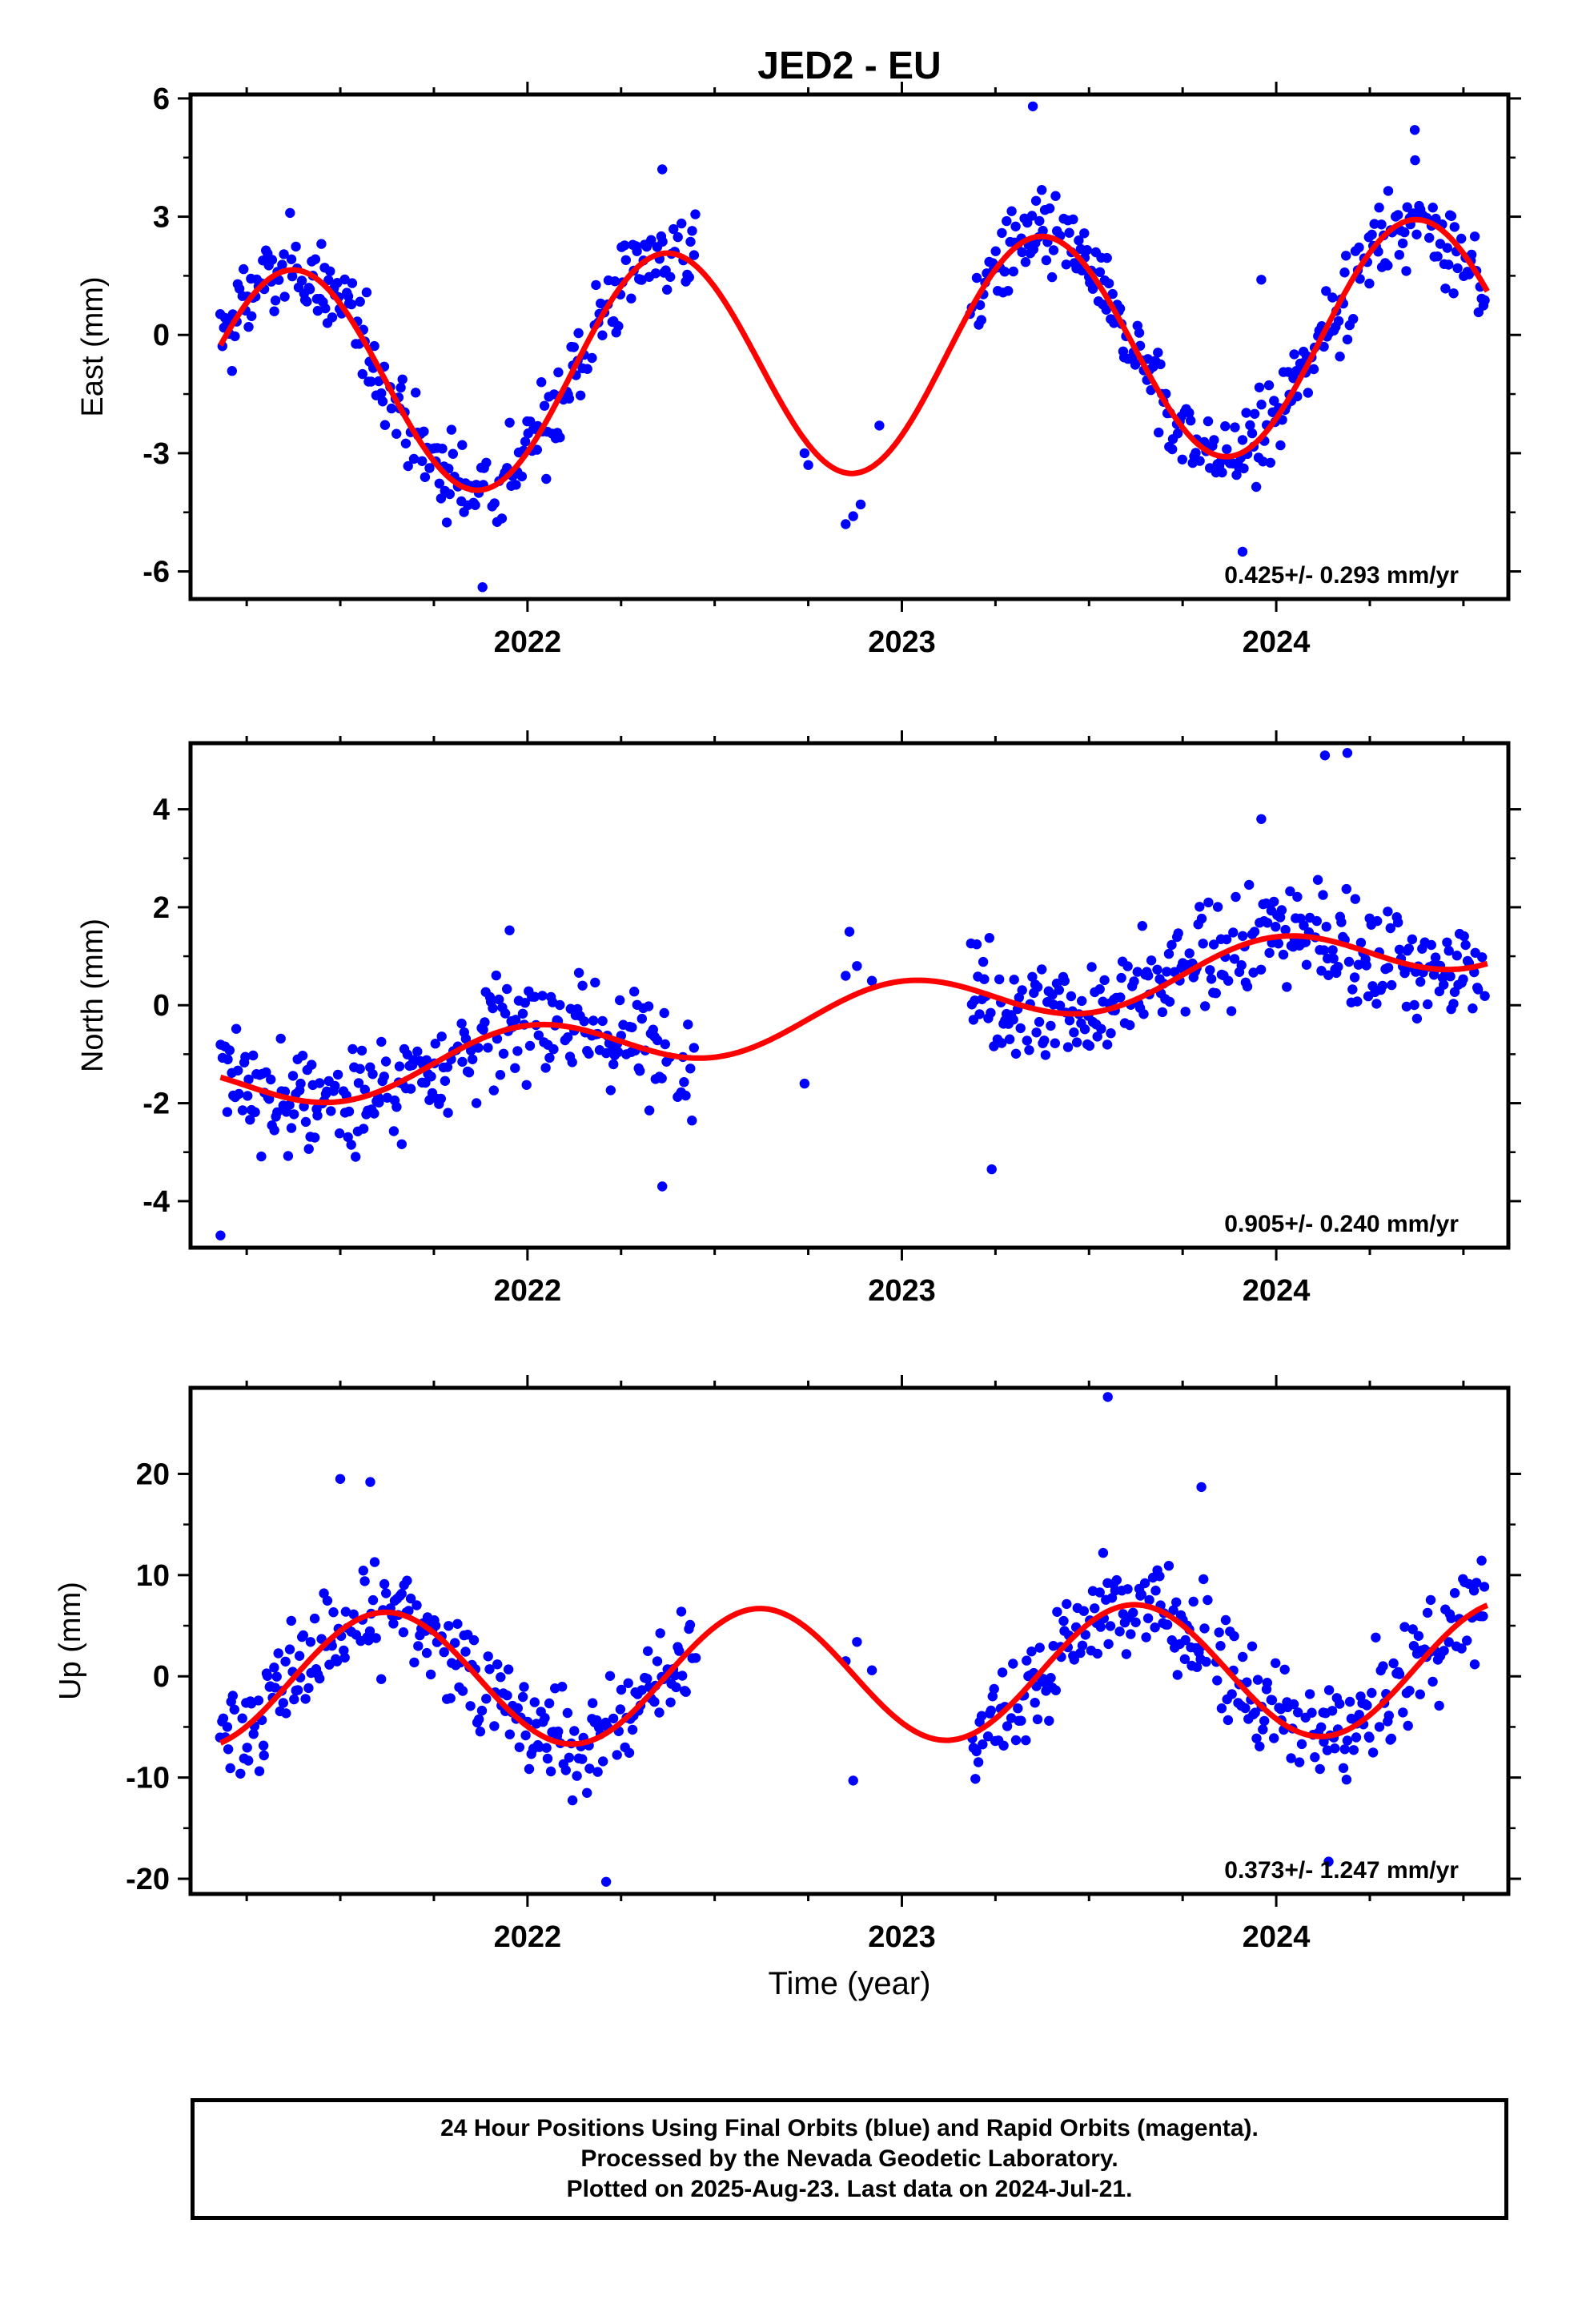 This screenshot has width=1582, height=2324. What do you see at coordinates (528, 1291) in the screenshot?
I see `x-tick-label-2022: 2022` at bounding box center [528, 1291].